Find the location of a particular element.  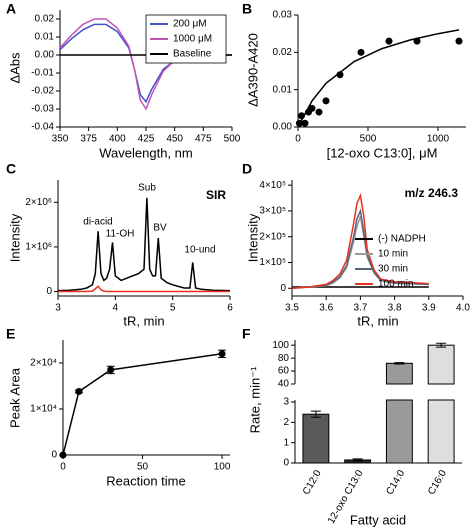

x-tick-label: C14:0 is located at coordinates (395, 482).